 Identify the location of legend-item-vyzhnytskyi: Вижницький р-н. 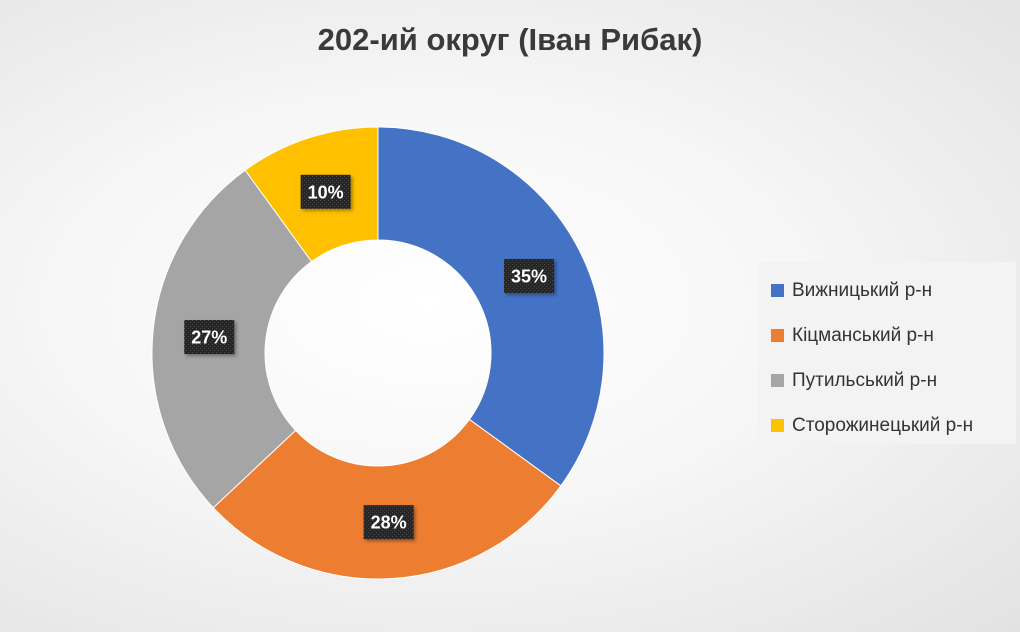
(887, 290).